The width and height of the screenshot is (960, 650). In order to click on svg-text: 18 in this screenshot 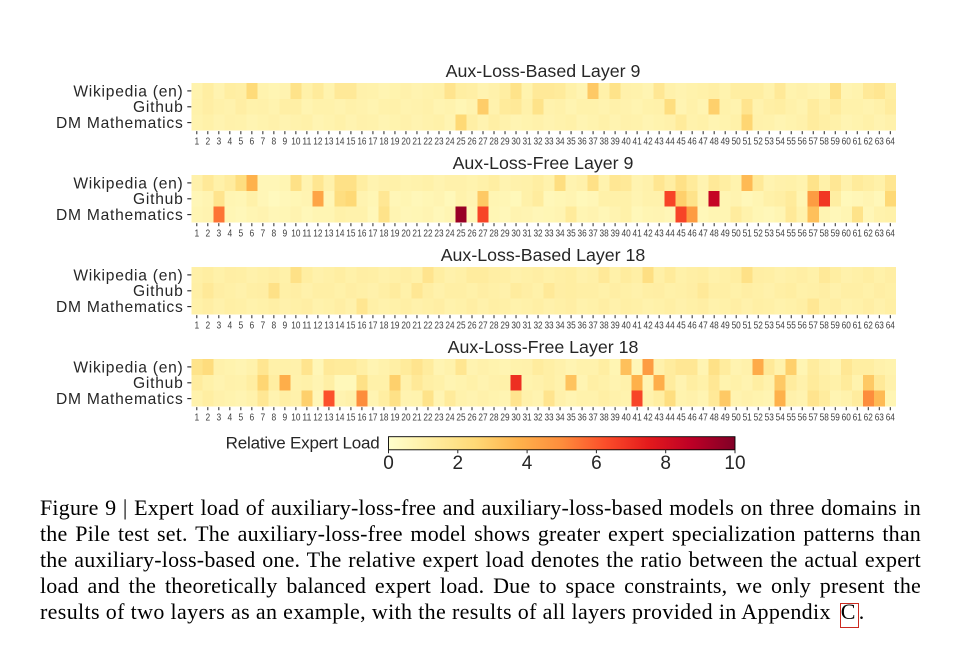, I will do `click(383, 326)`.